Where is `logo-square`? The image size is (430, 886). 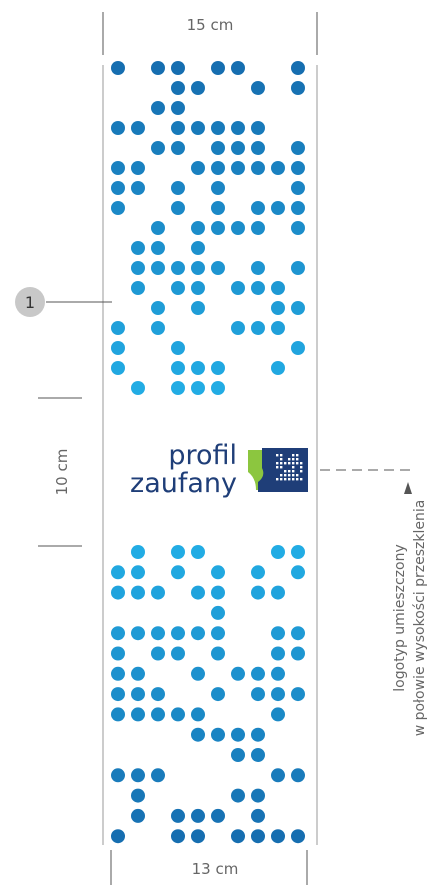 logo-square is located at coordinates (283, 470).